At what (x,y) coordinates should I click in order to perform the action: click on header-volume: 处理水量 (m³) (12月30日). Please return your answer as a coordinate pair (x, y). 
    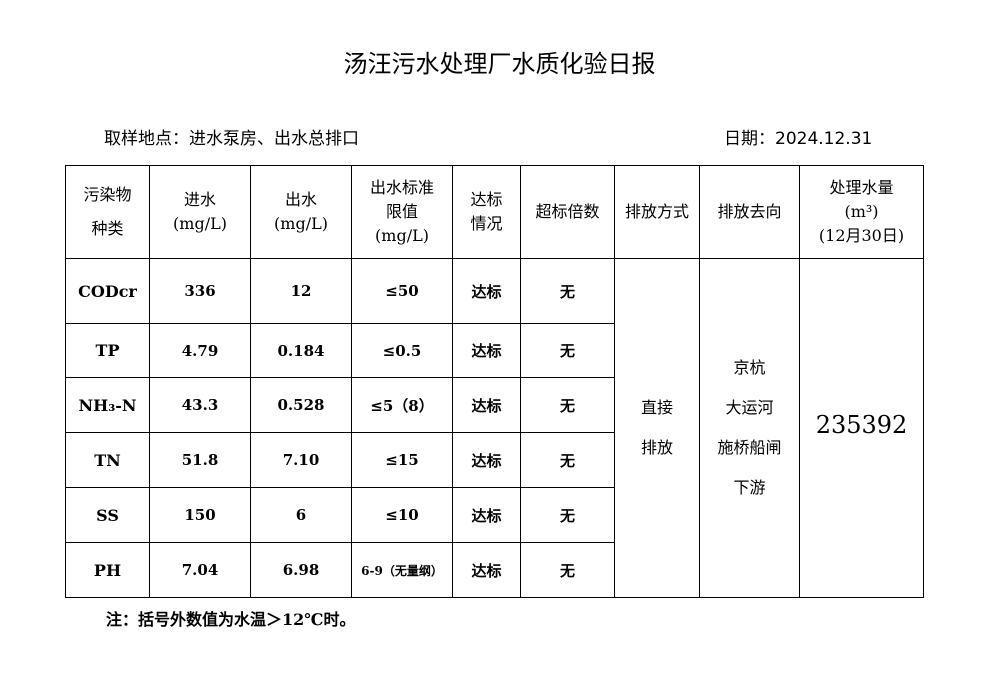
    Looking at the image, I should click on (861, 212).